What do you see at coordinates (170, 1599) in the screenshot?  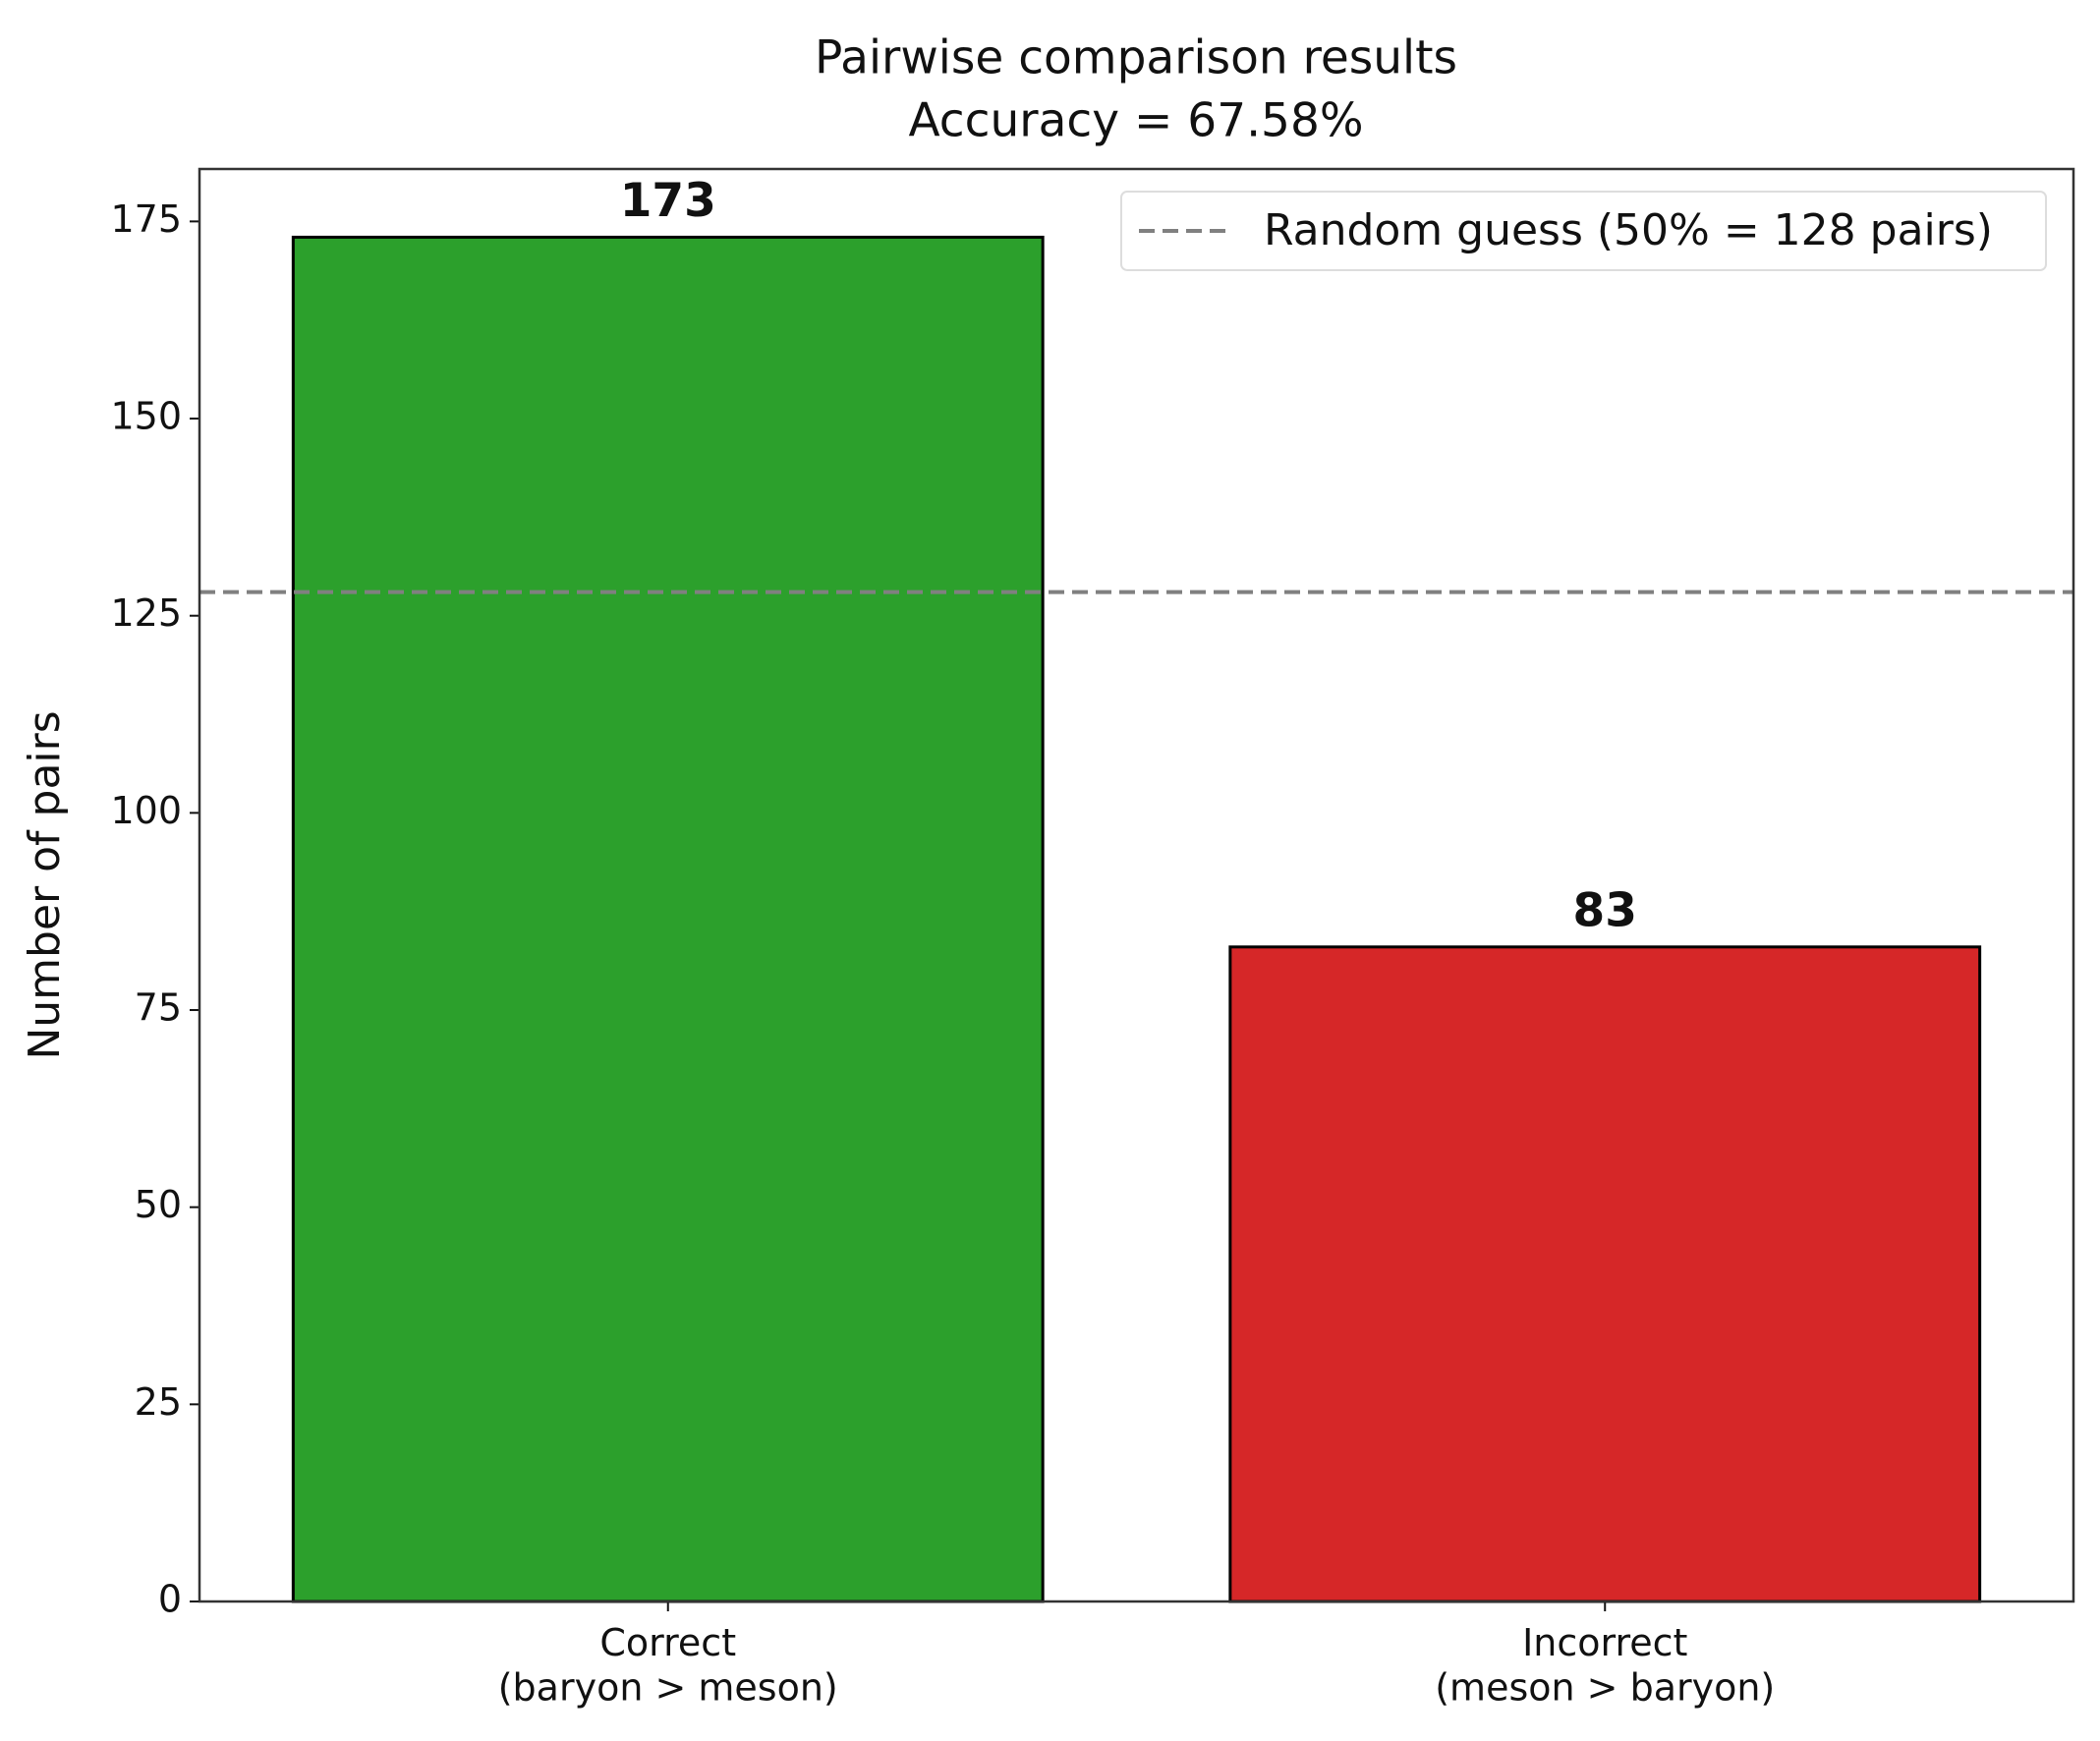 I see `y-tick-label: 0` at bounding box center [170, 1599].